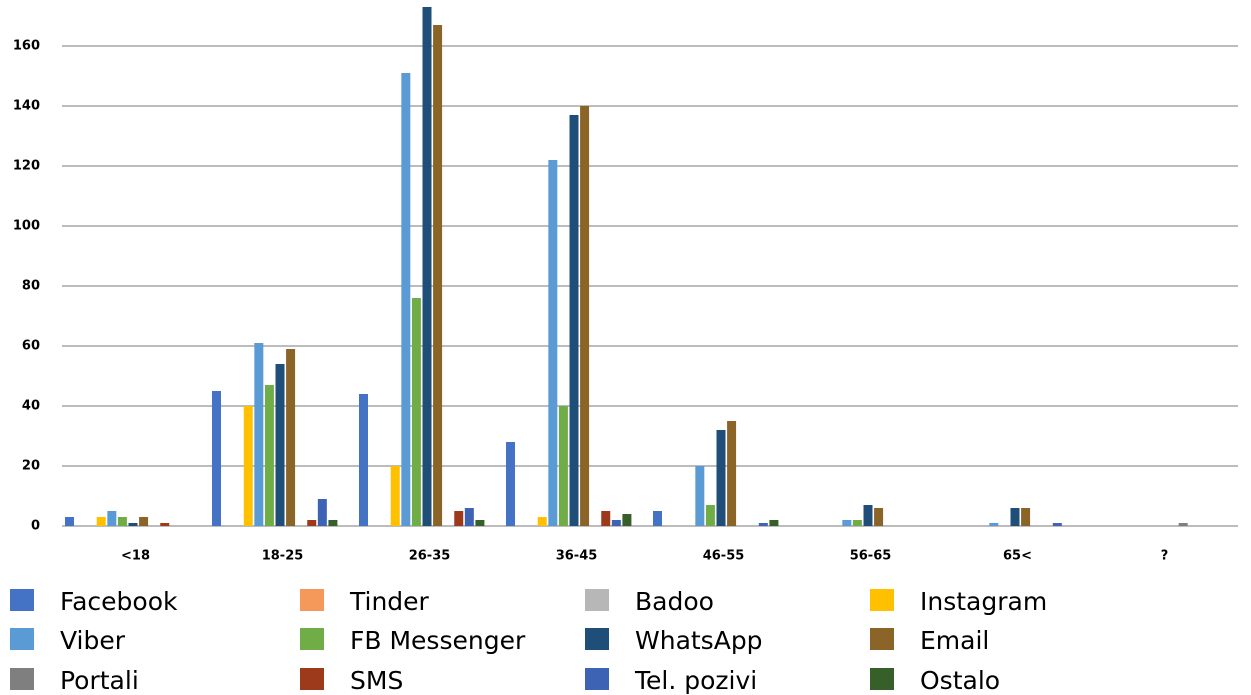  Describe the element at coordinates (31, 466) in the screenshot. I see `y-tick-label: 20` at that location.